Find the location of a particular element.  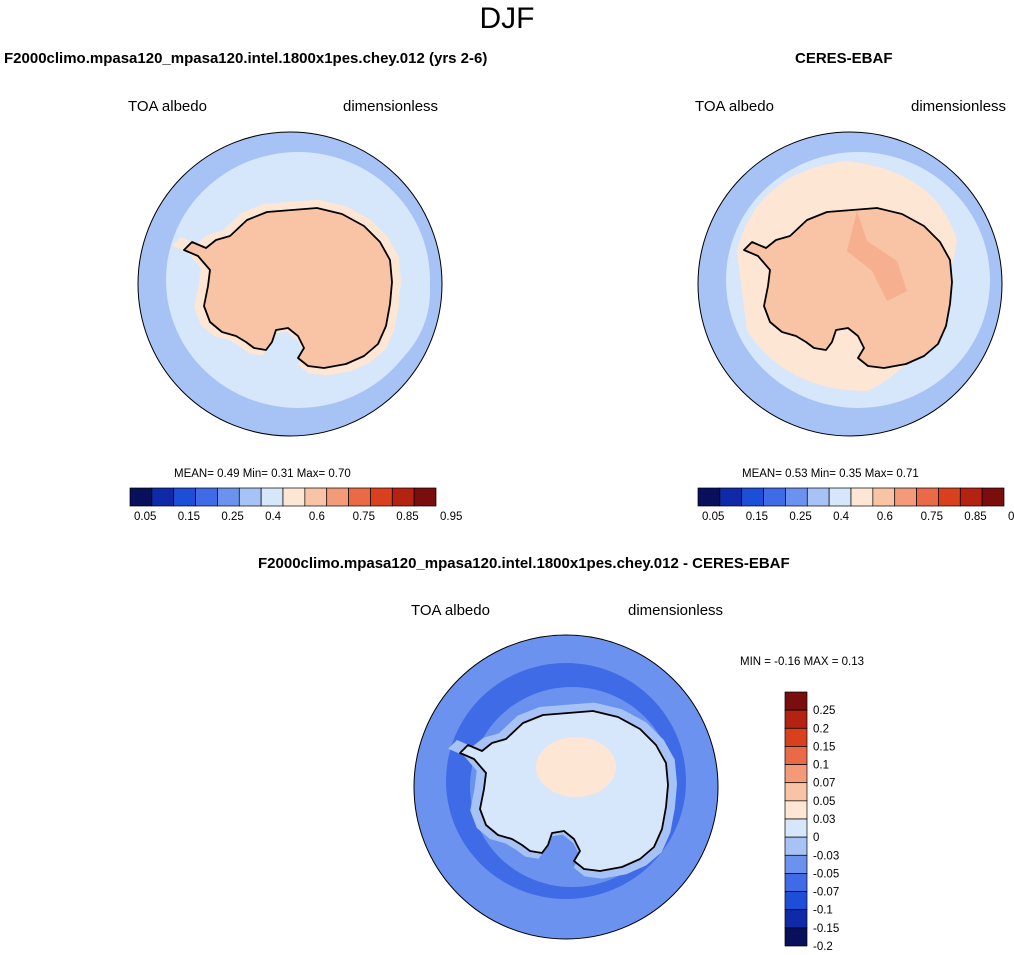

colorbar-tick-label: -0.03 is located at coordinates (826, 856).